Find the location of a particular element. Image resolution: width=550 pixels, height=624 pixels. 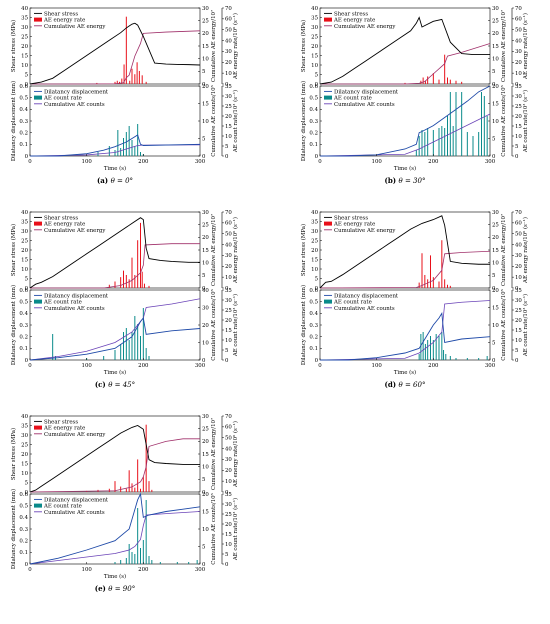

panel-3-bottom-right2-tick-label: 15 is located at coordinates (518, 331).